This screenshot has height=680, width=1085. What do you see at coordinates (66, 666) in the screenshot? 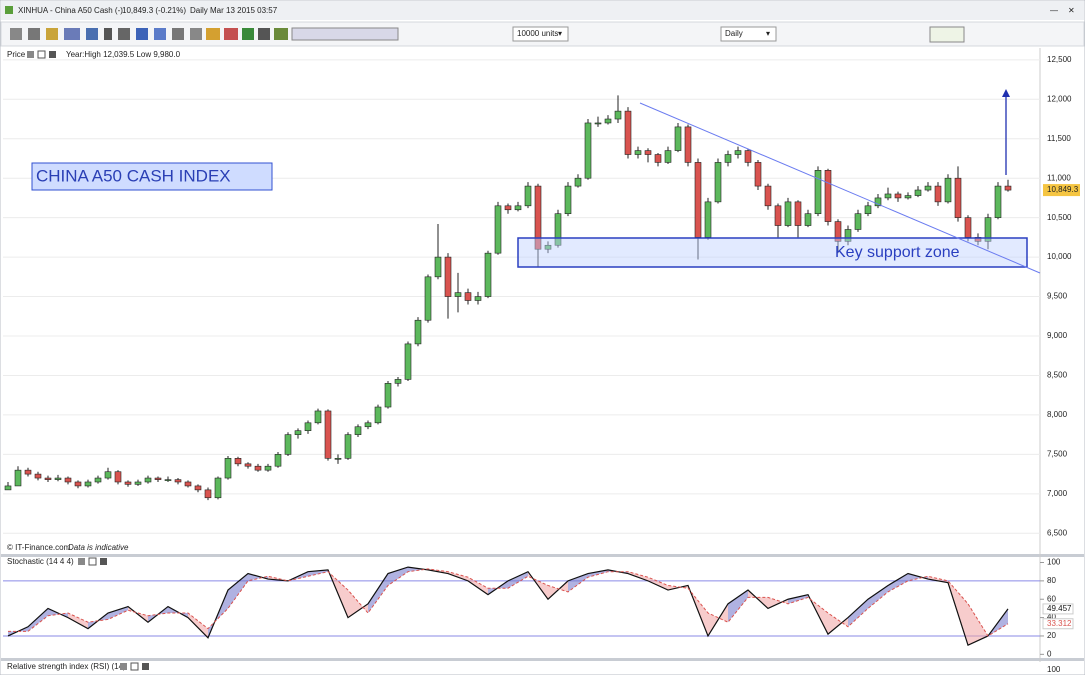
I see `panel-title: Relative strength index (RSI) (14)` at bounding box center [66, 666].